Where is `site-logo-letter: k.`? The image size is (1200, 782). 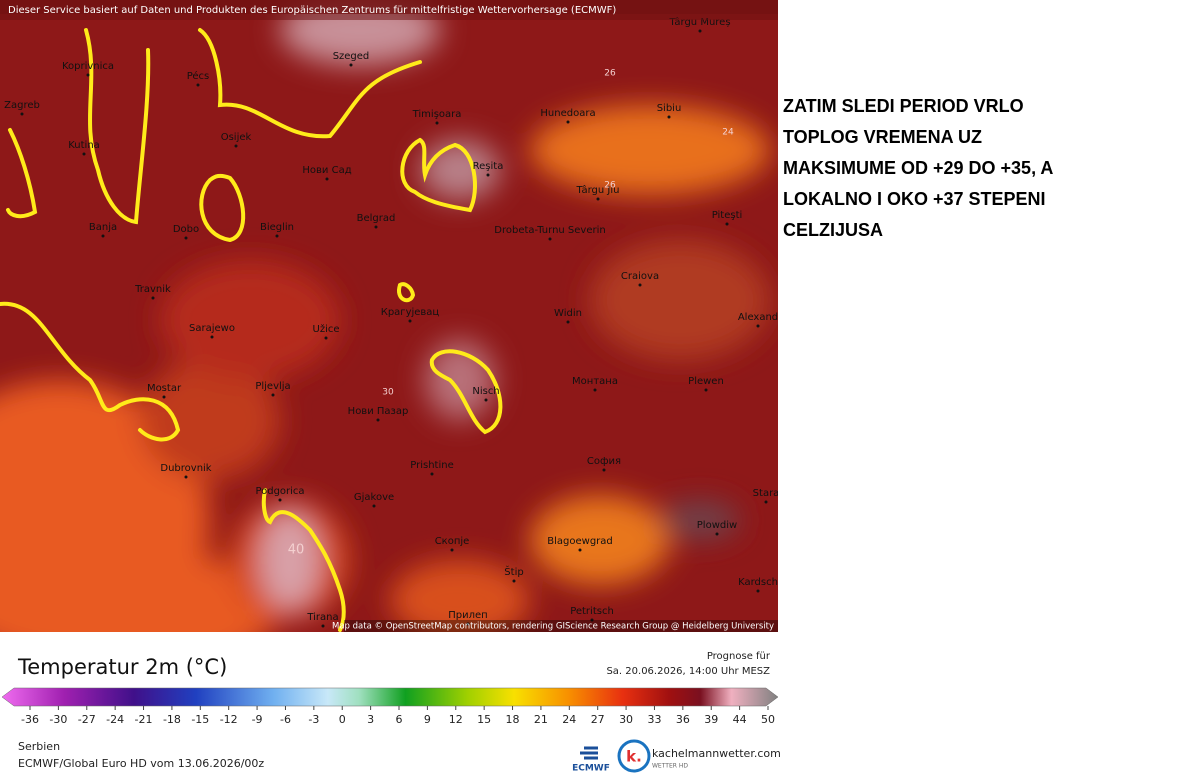
site-logo-letter: k. is located at coordinates (634, 757).